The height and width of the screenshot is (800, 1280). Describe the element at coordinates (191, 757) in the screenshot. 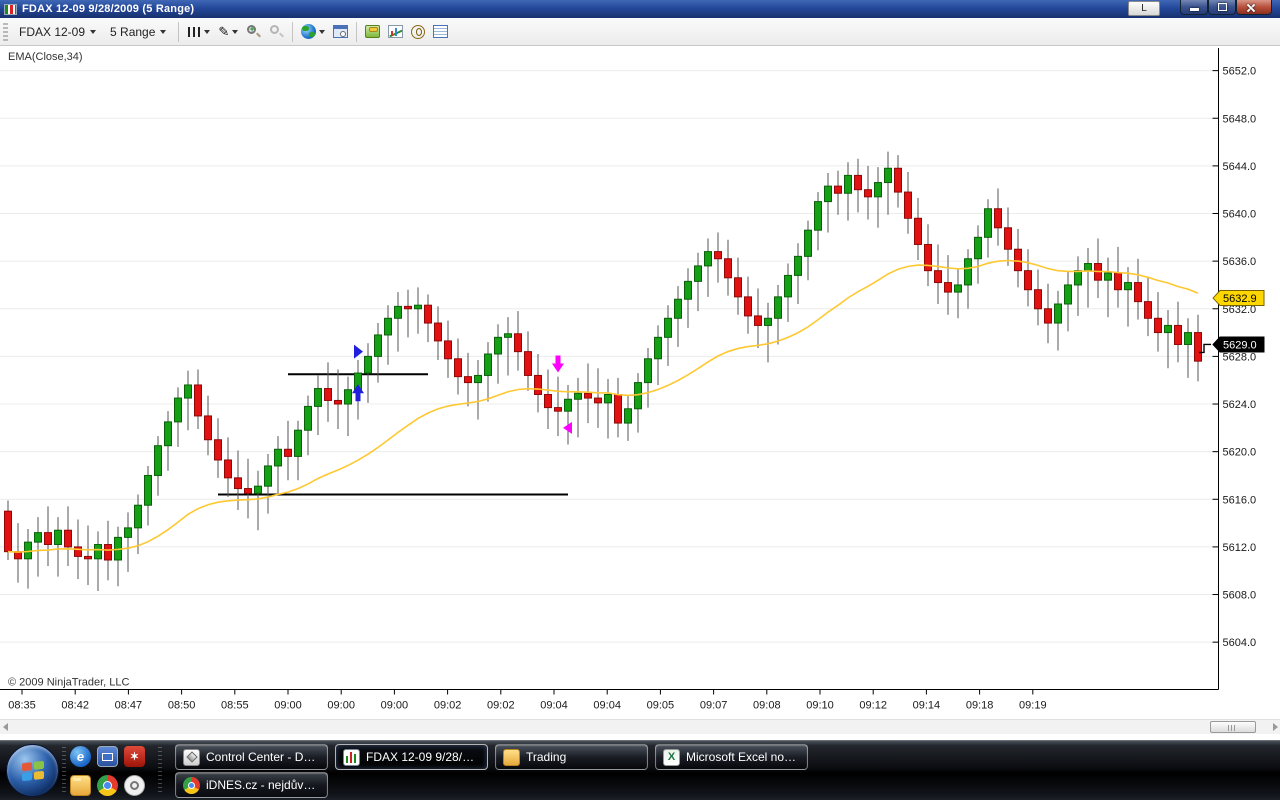

I see `ninjatrader-diamond-icon` at that location.